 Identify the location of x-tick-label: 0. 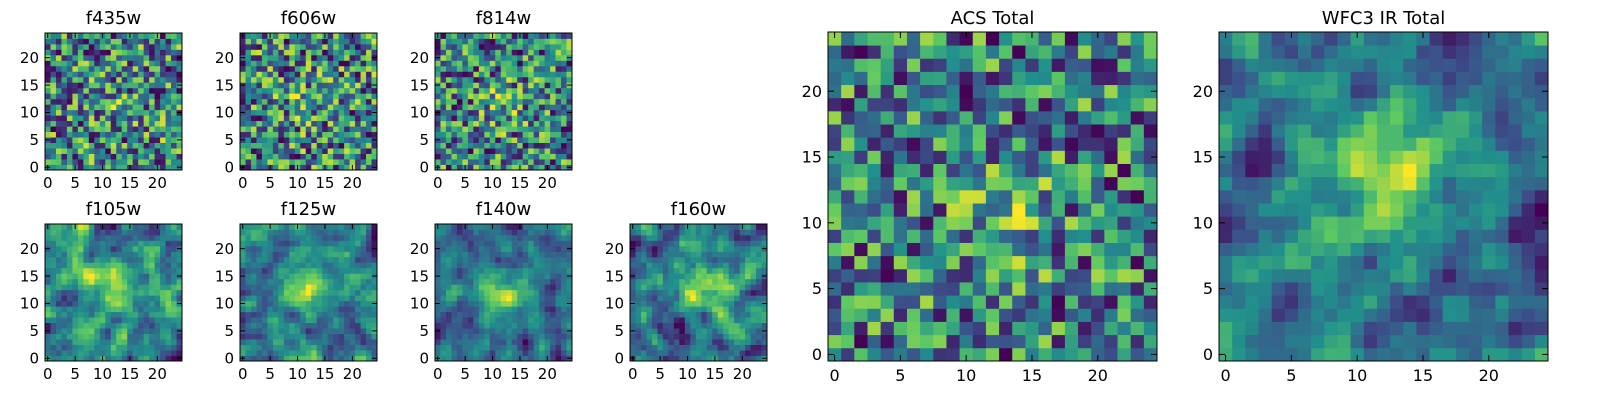
(48, 374).